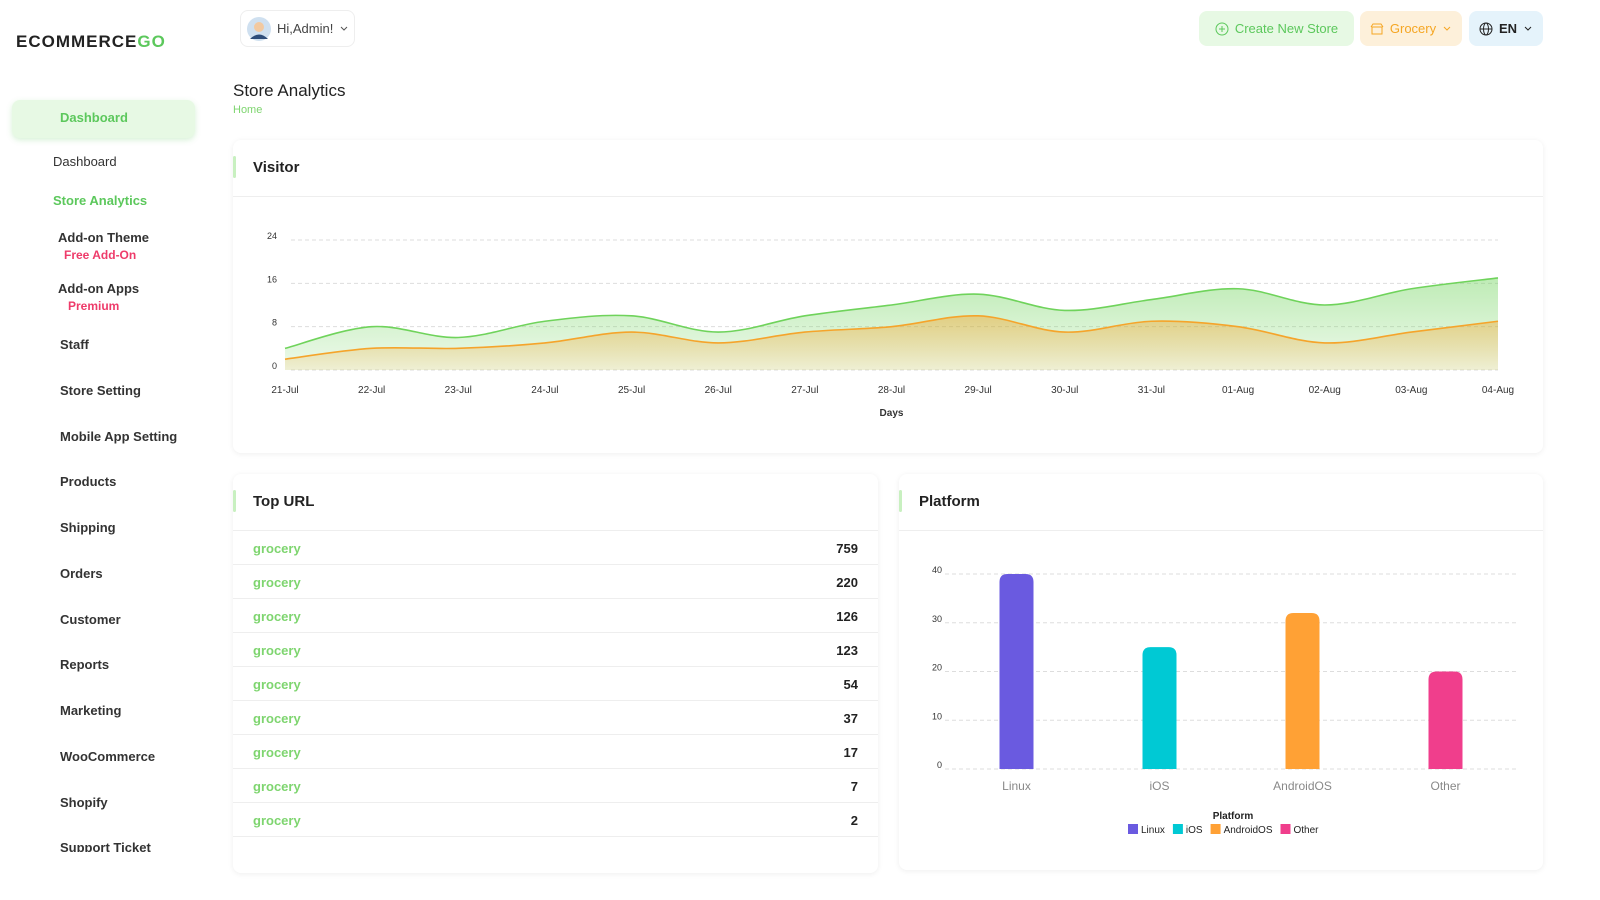  What do you see at coordinates (248, 110) in the screenshot?
I see `breadcrumb: Home` at bounding box center [248, 110].